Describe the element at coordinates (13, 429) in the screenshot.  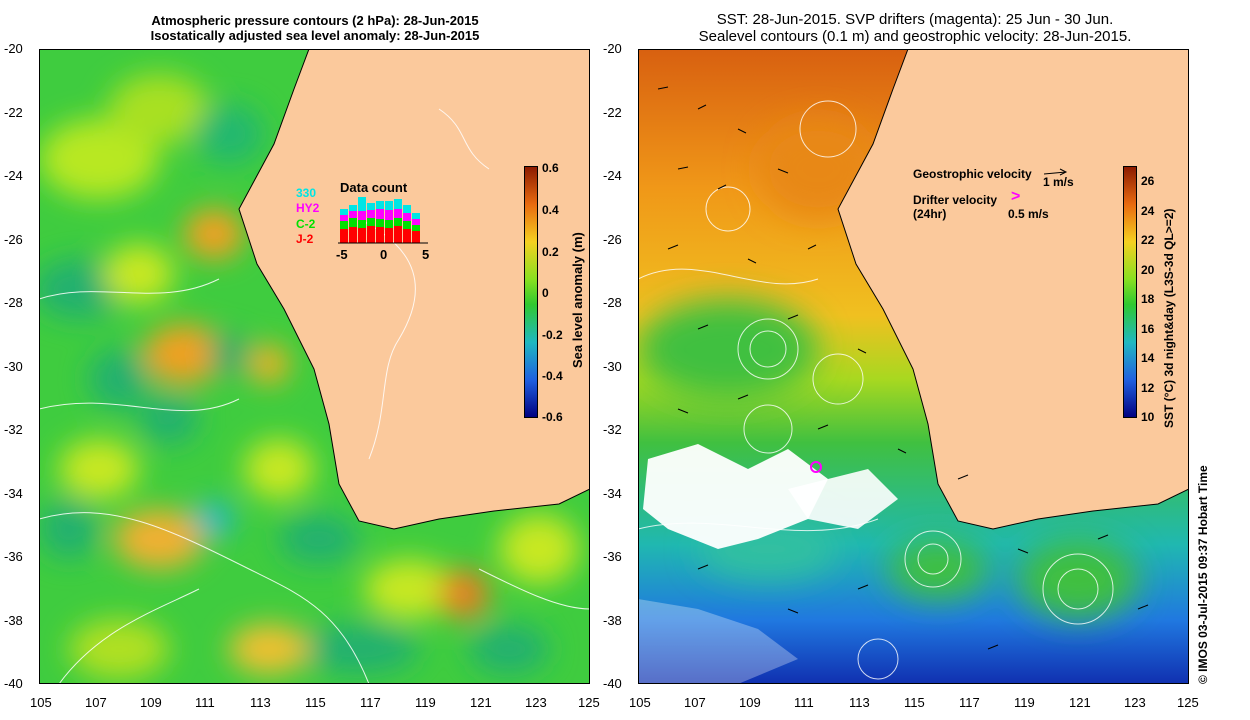
I see `left-y-tick: -32` at that location.